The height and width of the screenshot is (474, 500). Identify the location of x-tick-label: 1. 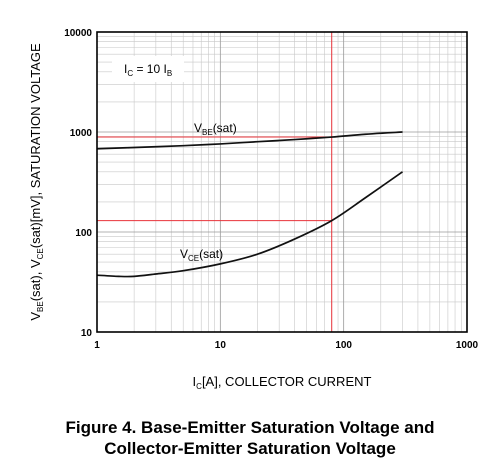
(97, 345).